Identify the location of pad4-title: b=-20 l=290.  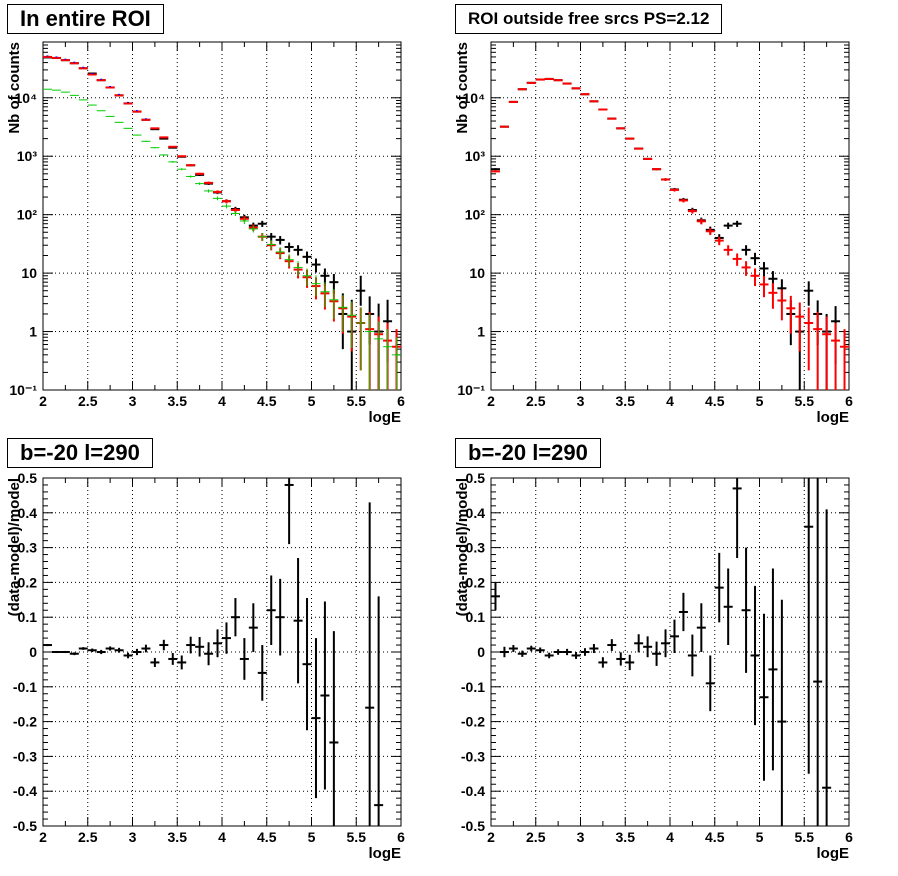
(528, 453).